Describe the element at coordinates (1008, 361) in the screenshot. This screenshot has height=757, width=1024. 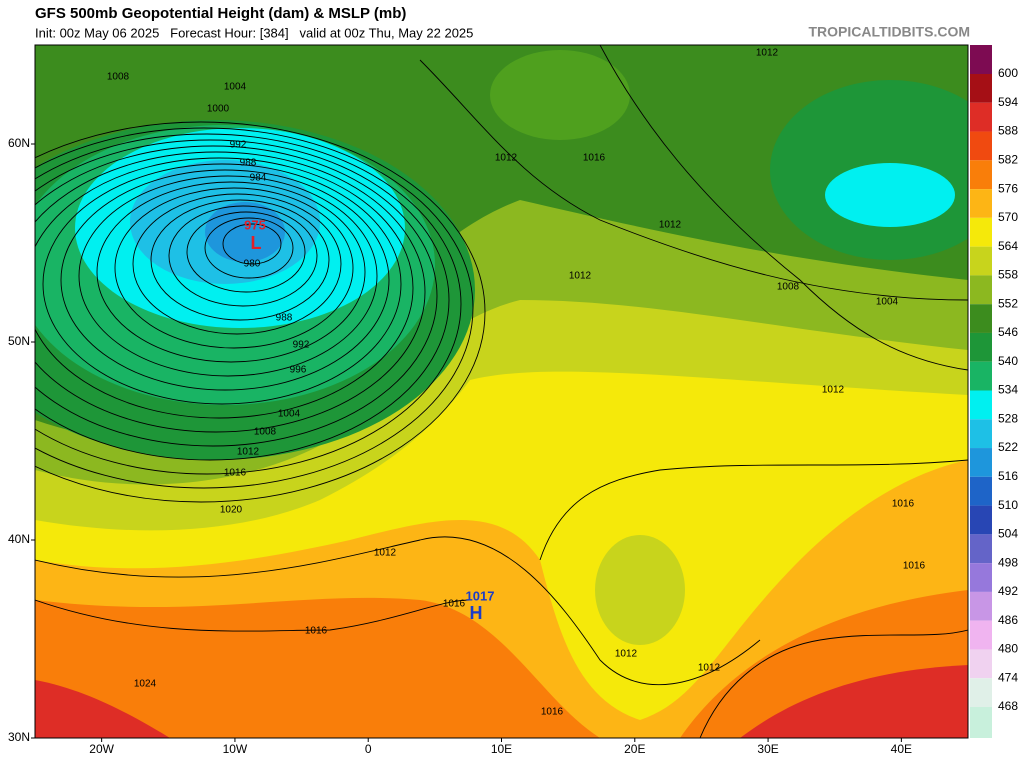
I see `colorbar-label: 540` at that location.